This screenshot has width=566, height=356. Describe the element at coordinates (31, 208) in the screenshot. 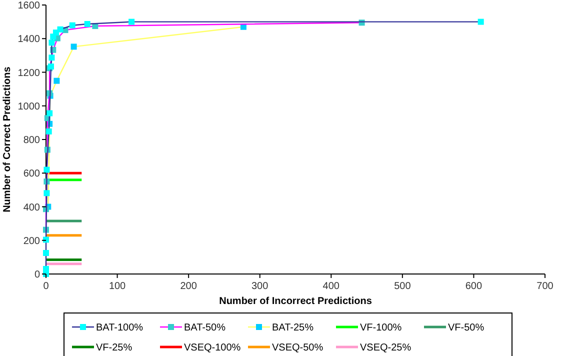

I see `y-tick-label: 400` at that location.